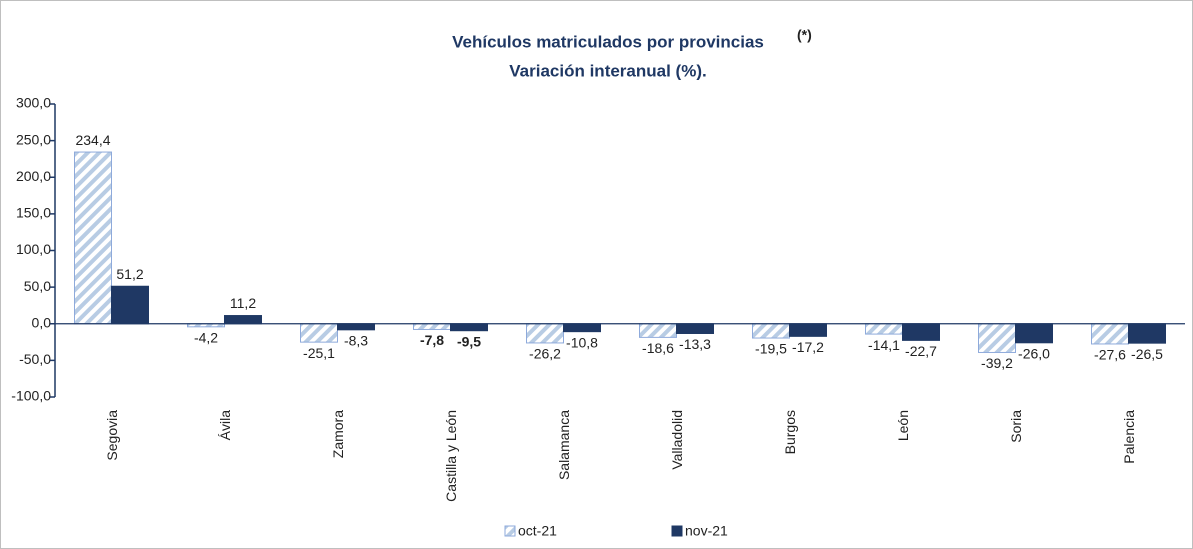  Describe the element at coordinates (677, 440) in the screenshot. I see `x-tick-label: Valladolid` at that location.